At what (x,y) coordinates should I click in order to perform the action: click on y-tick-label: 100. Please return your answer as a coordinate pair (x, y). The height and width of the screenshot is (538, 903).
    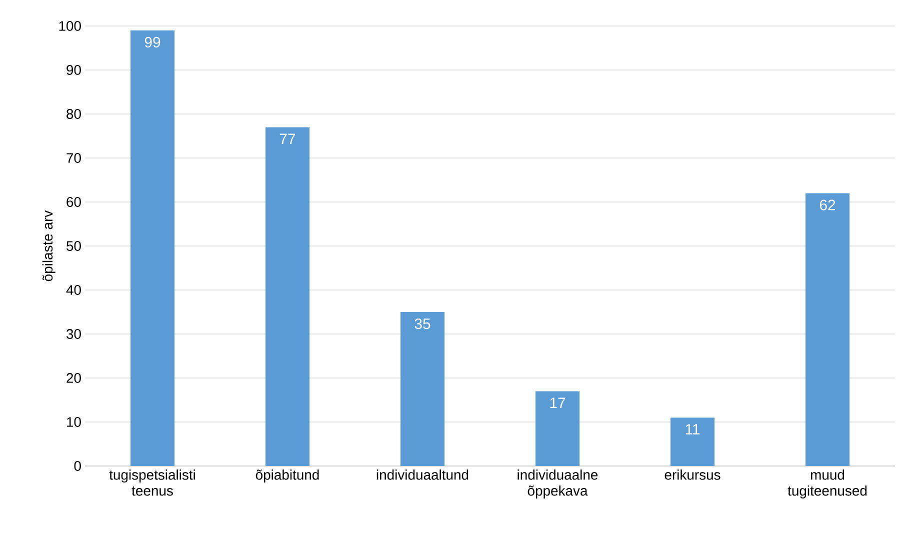
    Looking at the image, I should click on (70, 26).